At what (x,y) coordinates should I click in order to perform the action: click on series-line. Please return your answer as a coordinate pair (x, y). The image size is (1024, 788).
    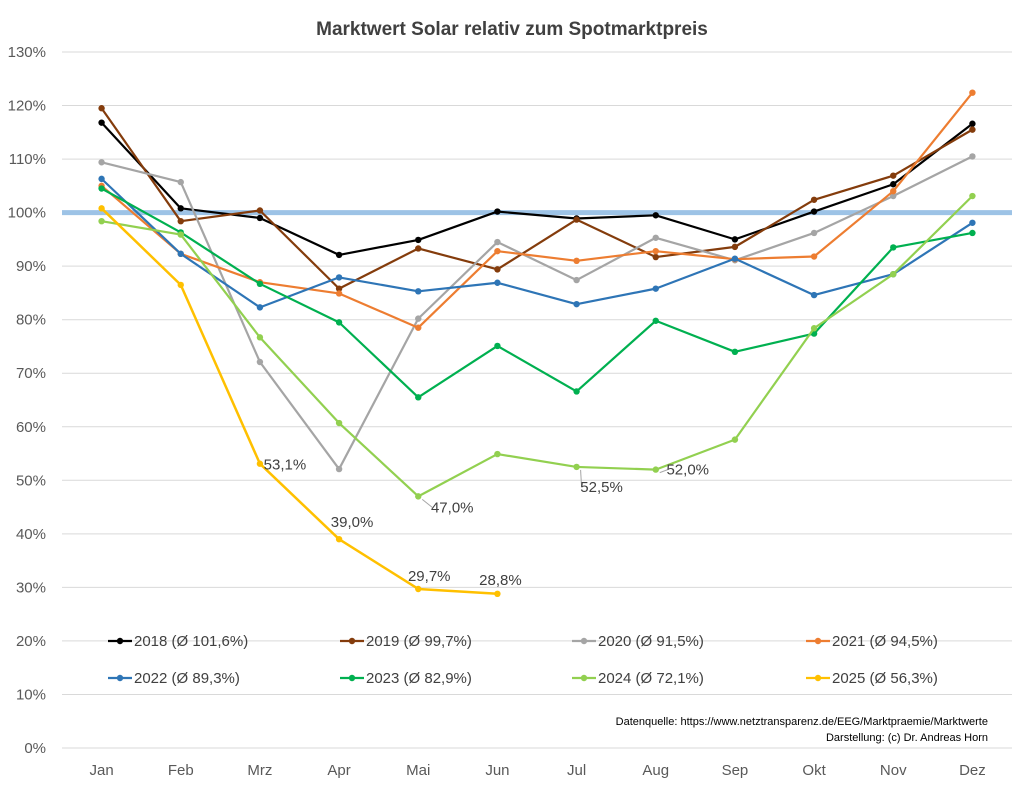
    Looking at the image, I should click on (537, 189).